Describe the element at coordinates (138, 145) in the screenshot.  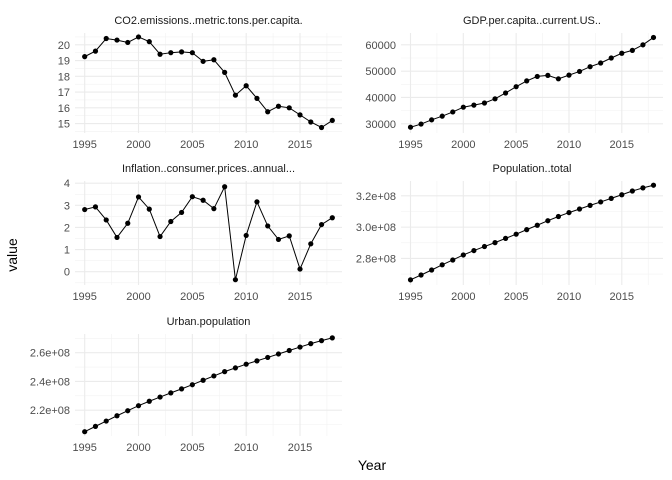
I see `x-tick-label: 2000` at that location.